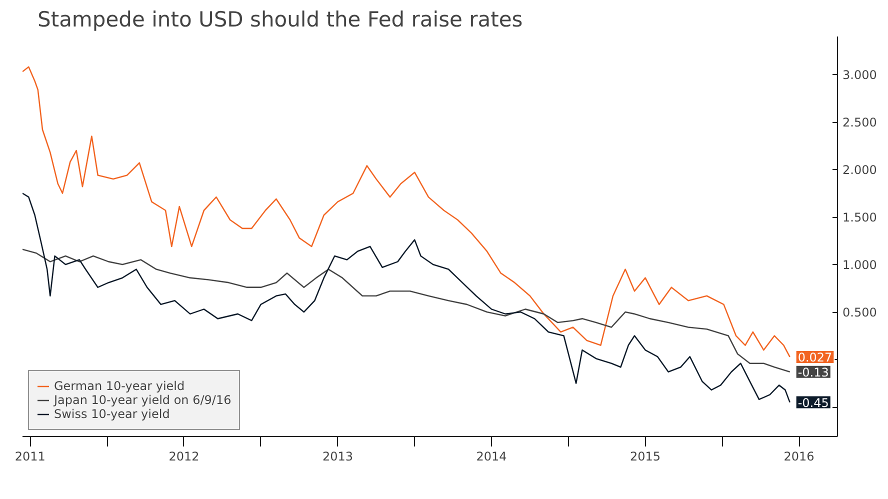 This screenshot has height=499, width=888. What do you see at coordinates (184, 457) in the screenshot?
I see `x-tick-label: 2012` at bounding box center [184, 457].